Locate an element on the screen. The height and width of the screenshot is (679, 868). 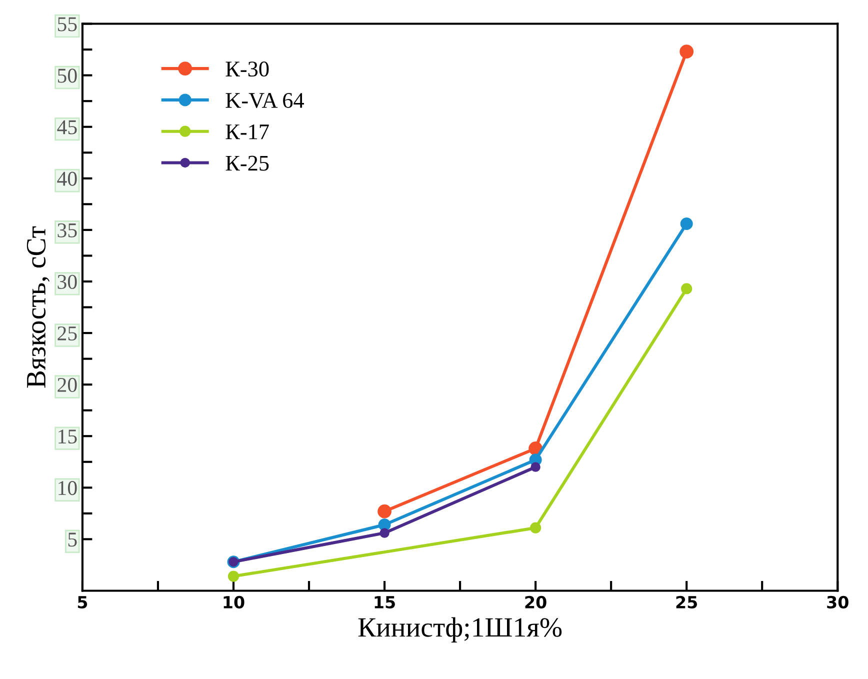
legend-label: К-30 is located at coordinates (247, 69).